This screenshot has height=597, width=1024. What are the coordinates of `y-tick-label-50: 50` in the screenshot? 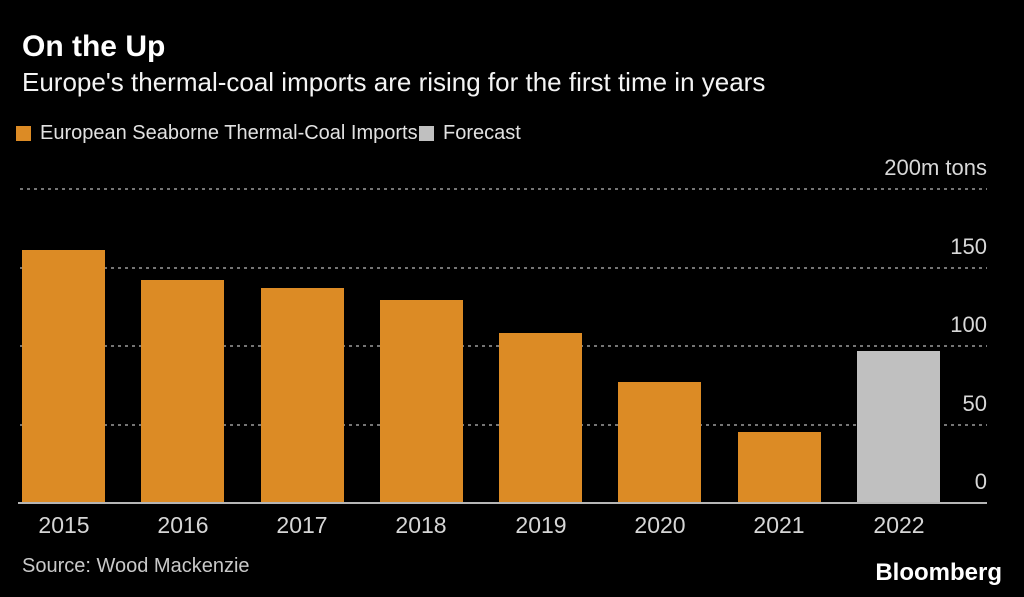 It's located at (974, 403).